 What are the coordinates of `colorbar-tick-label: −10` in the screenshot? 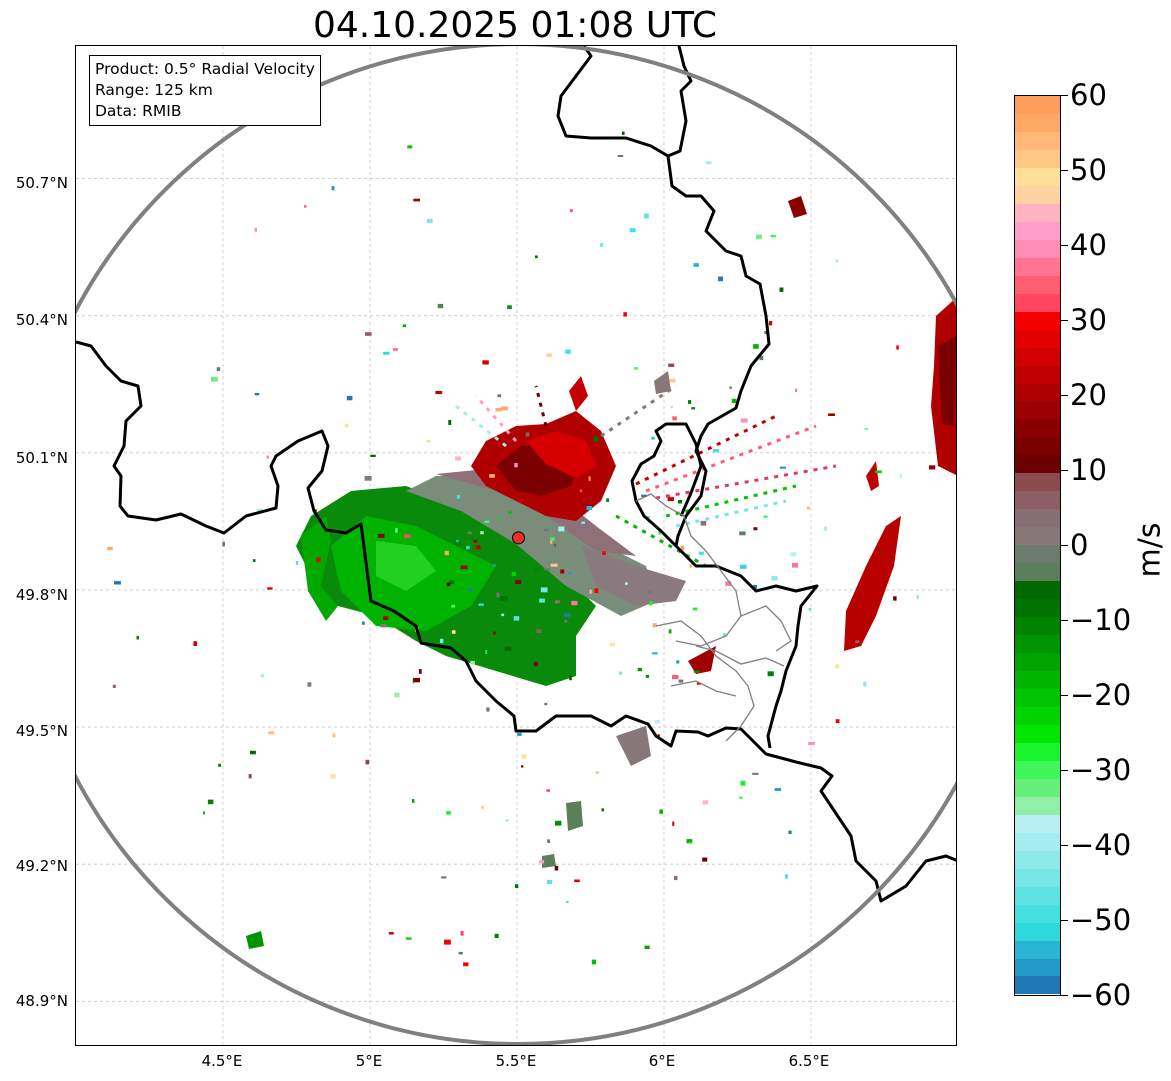 It's located at (1101, 620).